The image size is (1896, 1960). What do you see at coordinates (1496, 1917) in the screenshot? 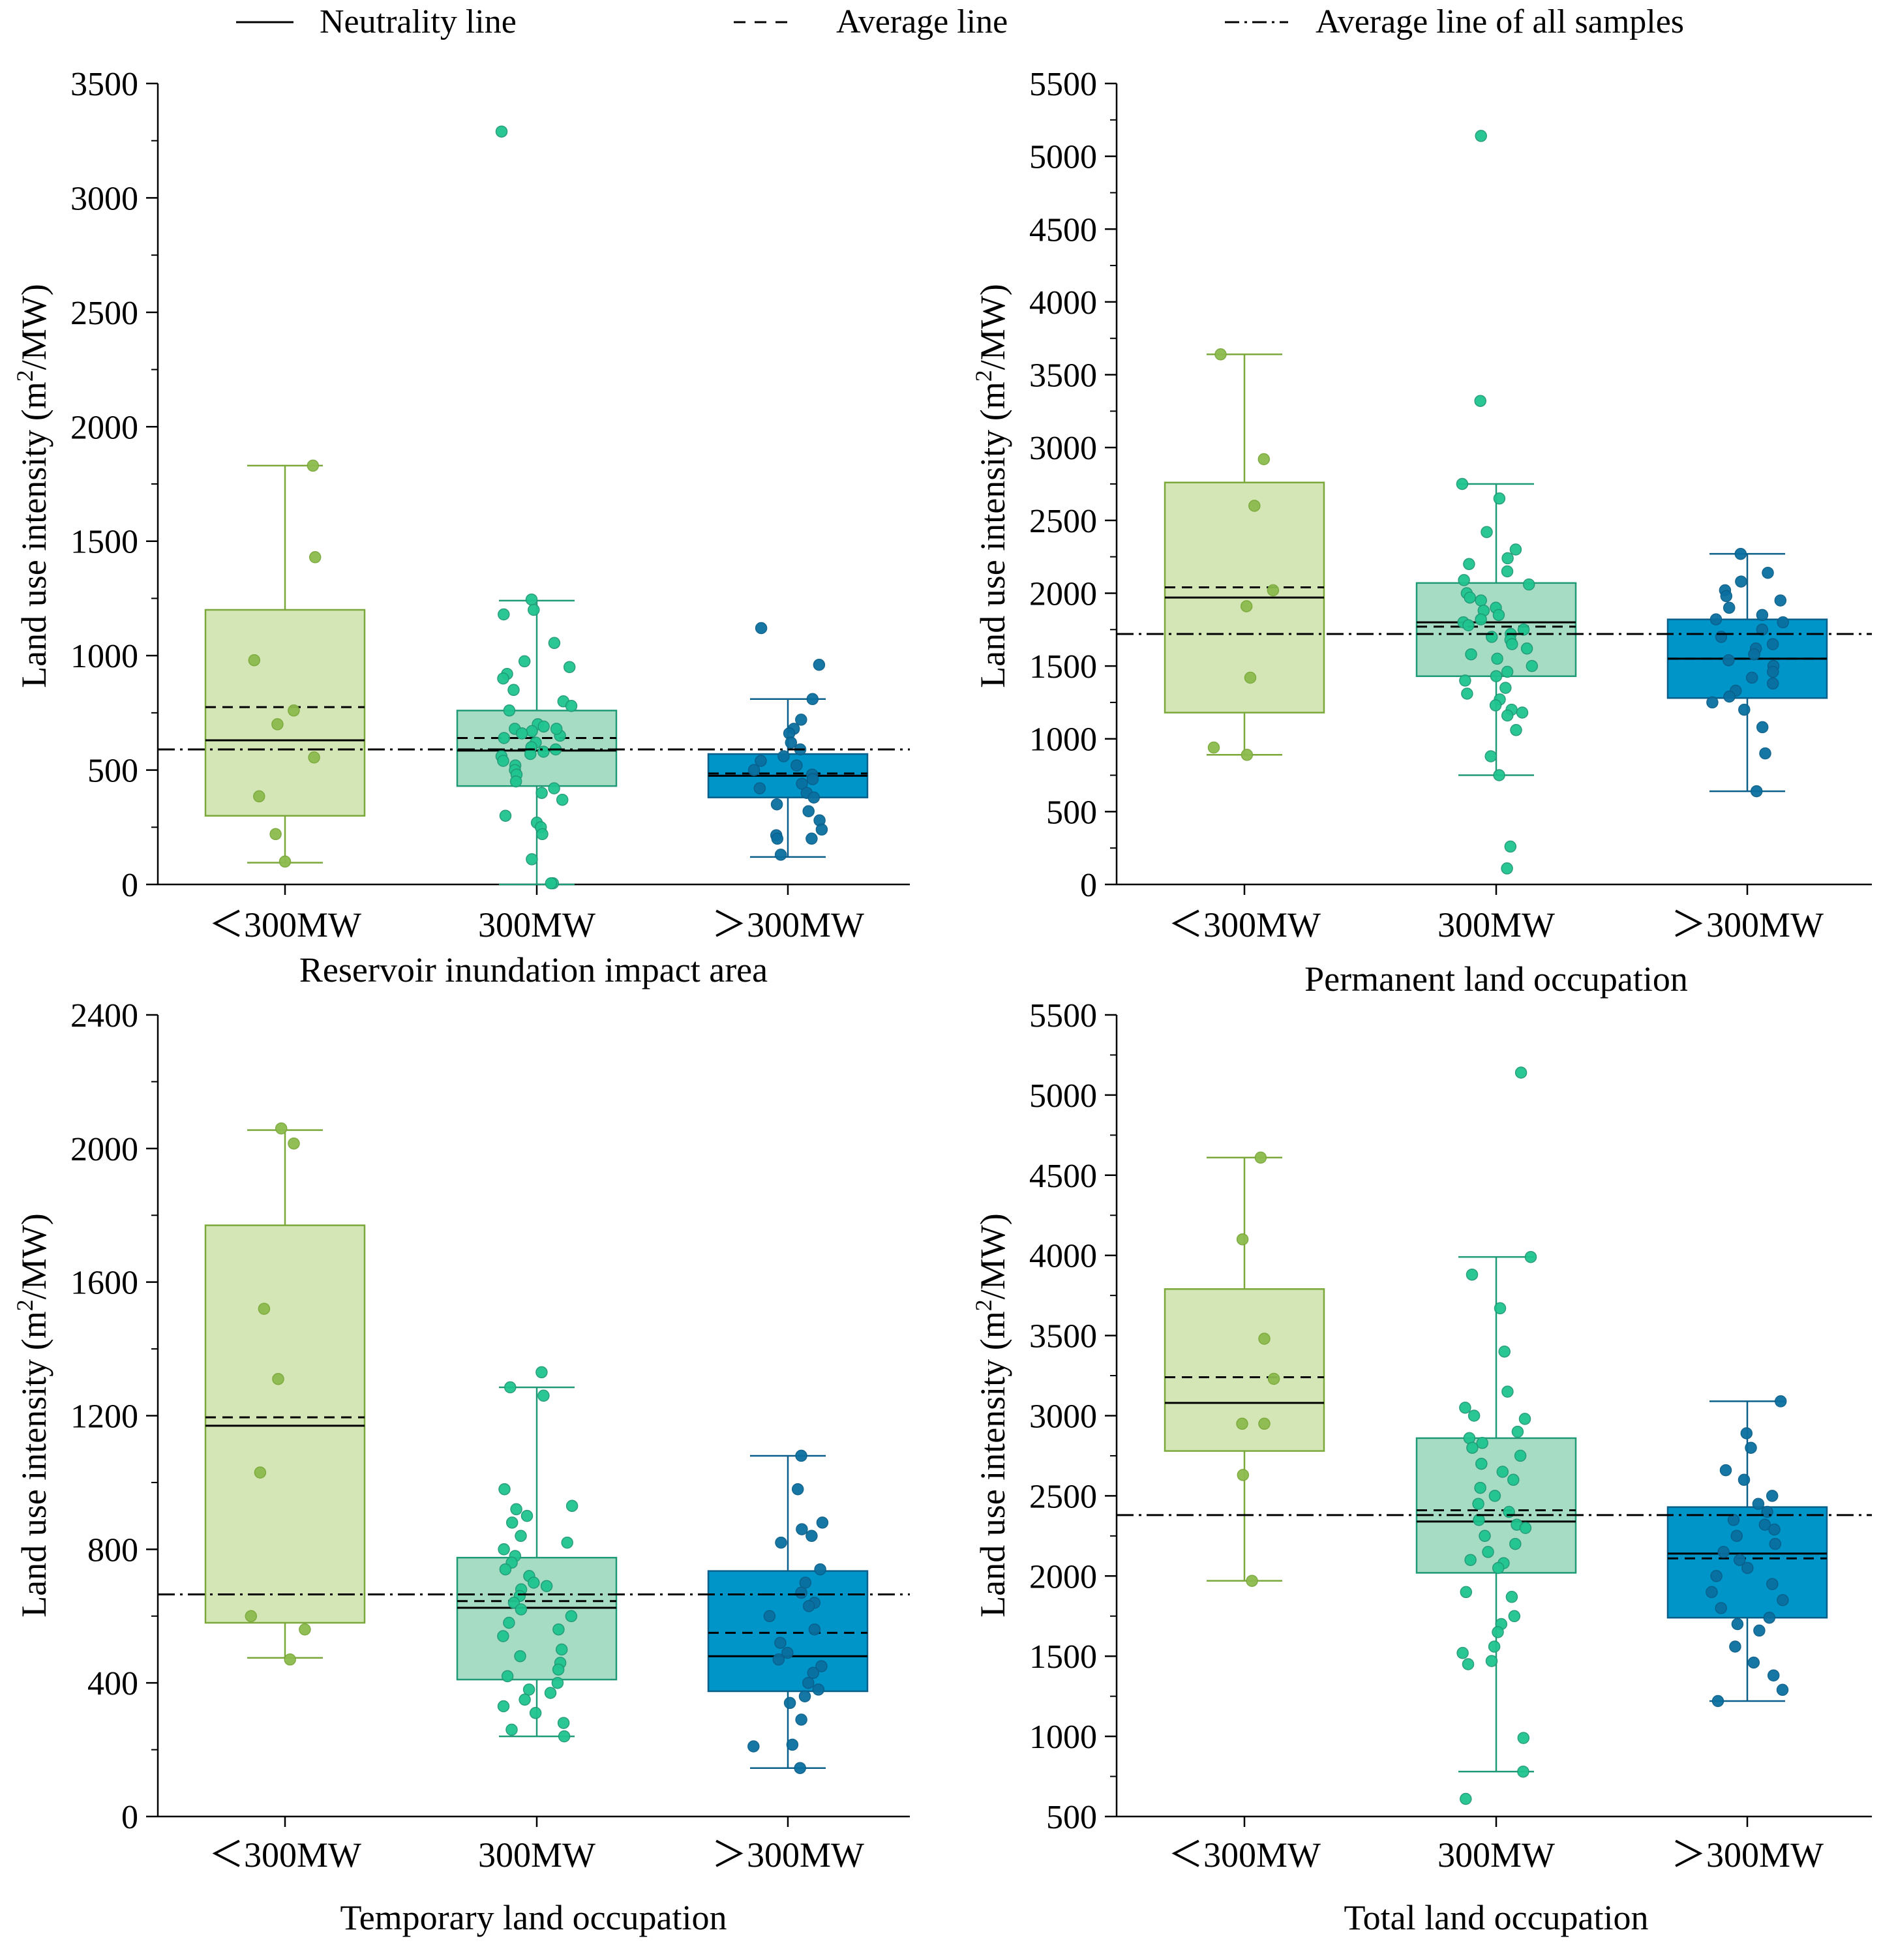
I see `panel-title: Total land occupation` at bounding box center [1496, 1917].